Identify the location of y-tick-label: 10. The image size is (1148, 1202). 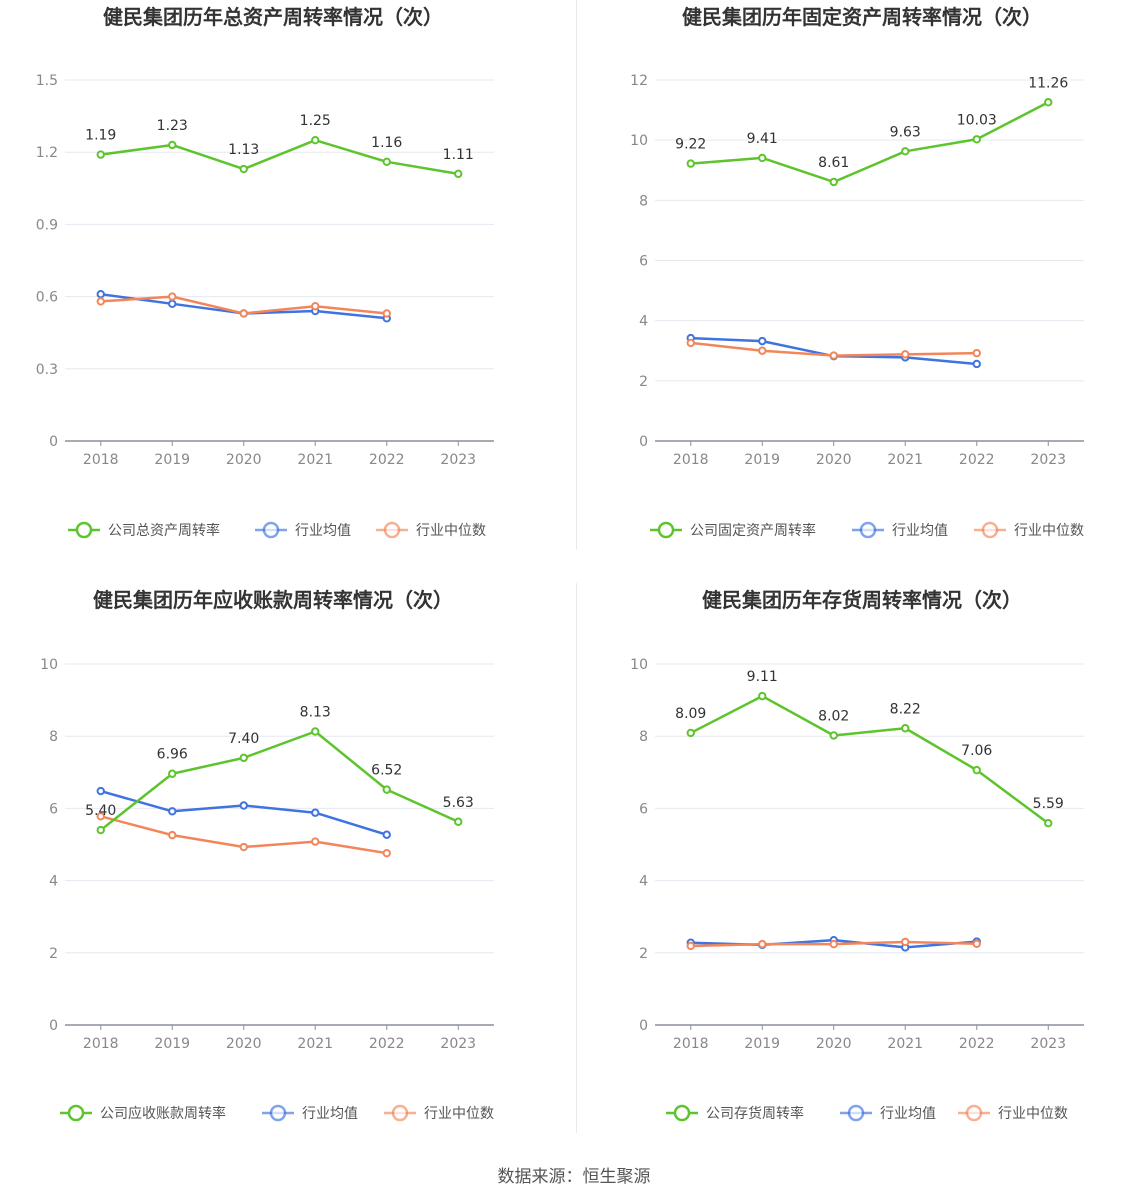
(49, 665).